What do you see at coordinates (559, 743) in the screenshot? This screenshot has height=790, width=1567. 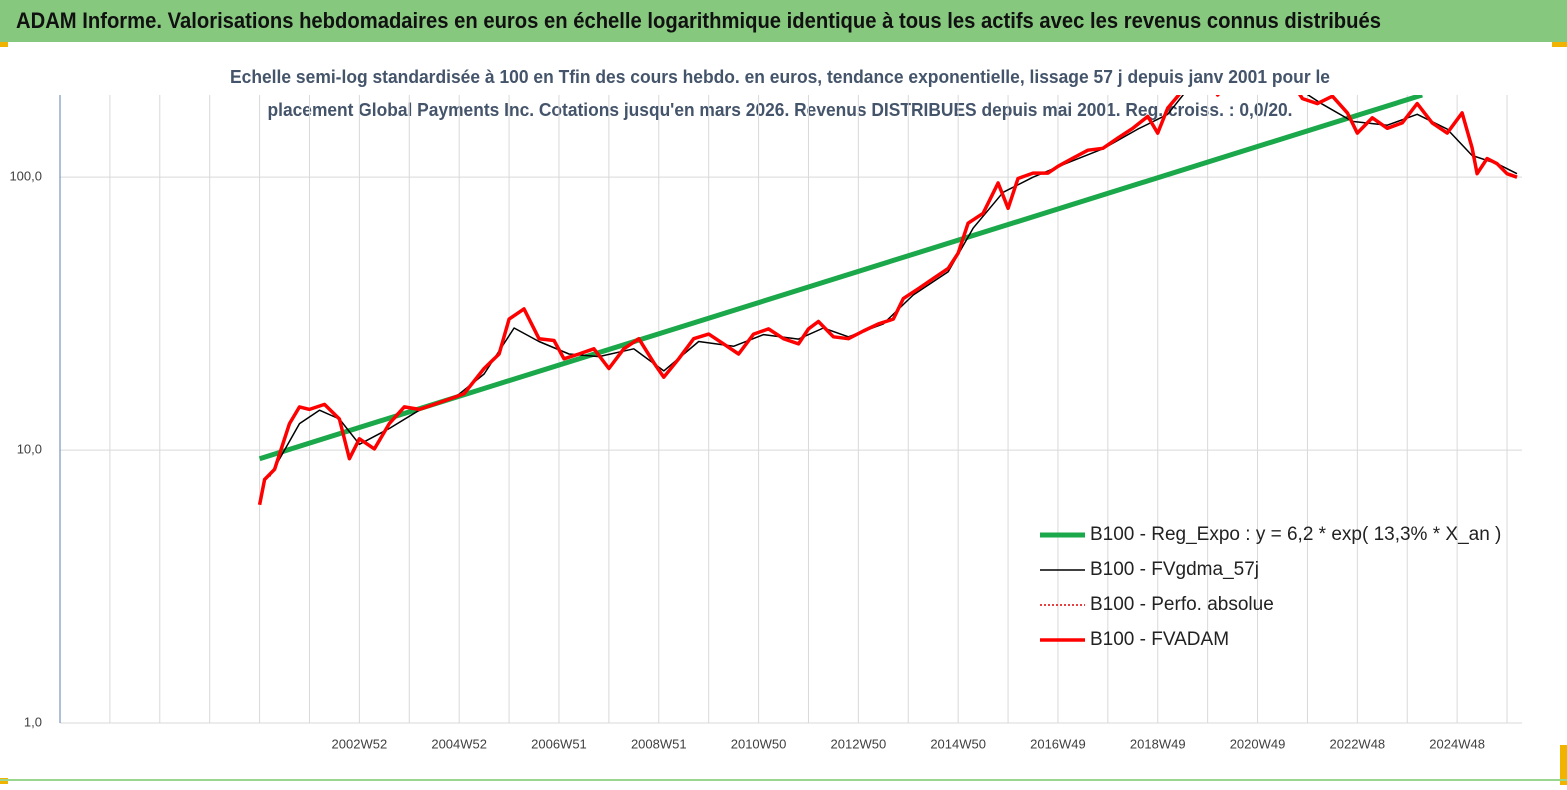 I see `x-tick-label: 2006W51` at bounding box center [559, 743].